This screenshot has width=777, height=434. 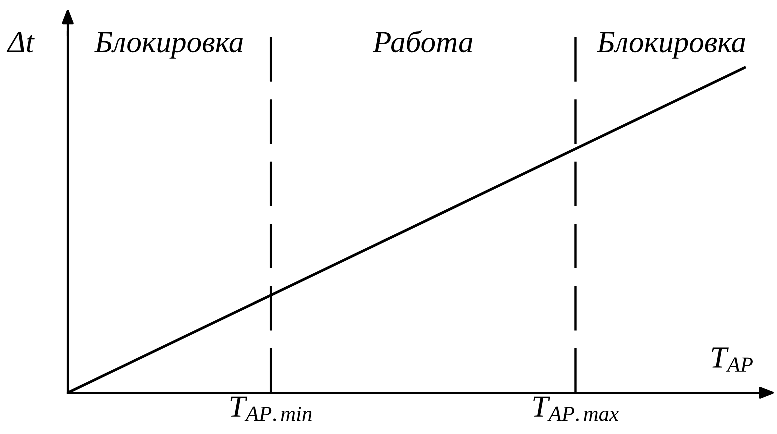 What do you see at coordinates (422, 41) in the screenshot?
I see `text: Работа` at bounding box center [422, 41].